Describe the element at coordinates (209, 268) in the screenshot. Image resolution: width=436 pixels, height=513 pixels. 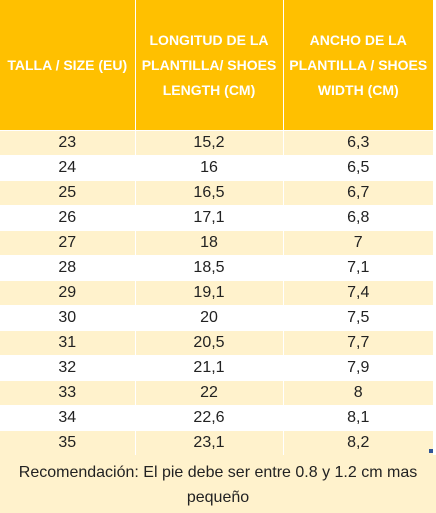
I see `cell-length: 18,5` at that location.